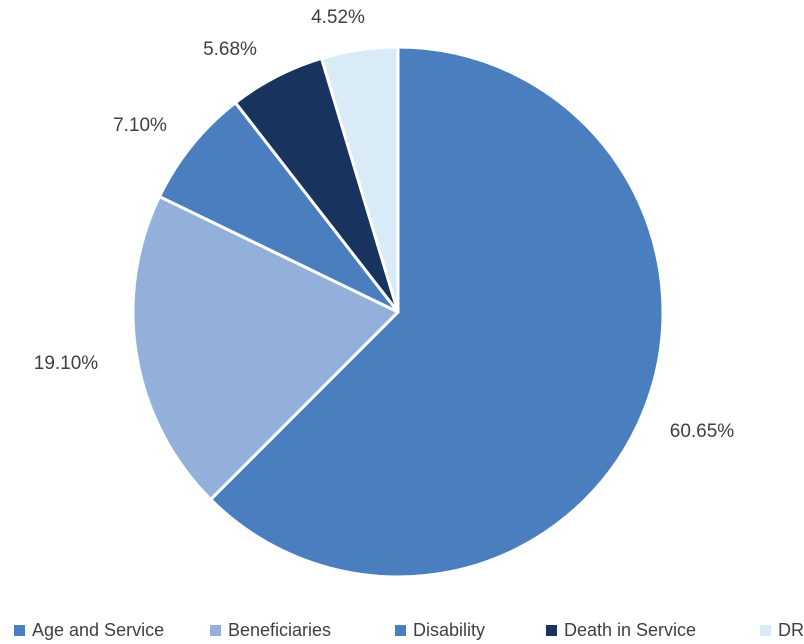 The image size is (804, 644). I want to click on legend-swatch-age-and-service, so click(19, 630).